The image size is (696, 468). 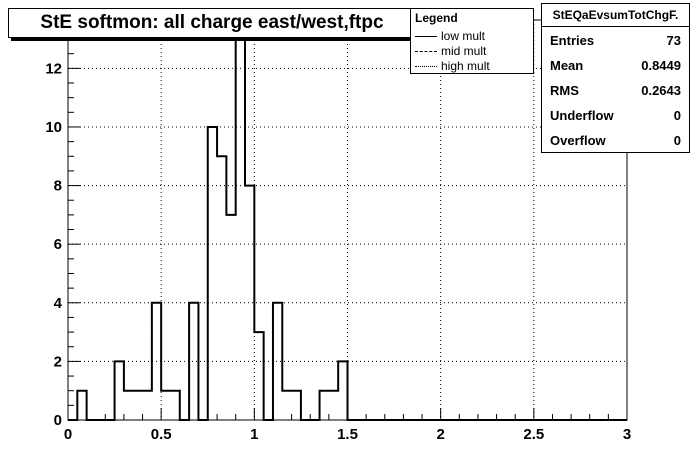 I want to click on x-tick-label: 3, so click(x=627, y=434).